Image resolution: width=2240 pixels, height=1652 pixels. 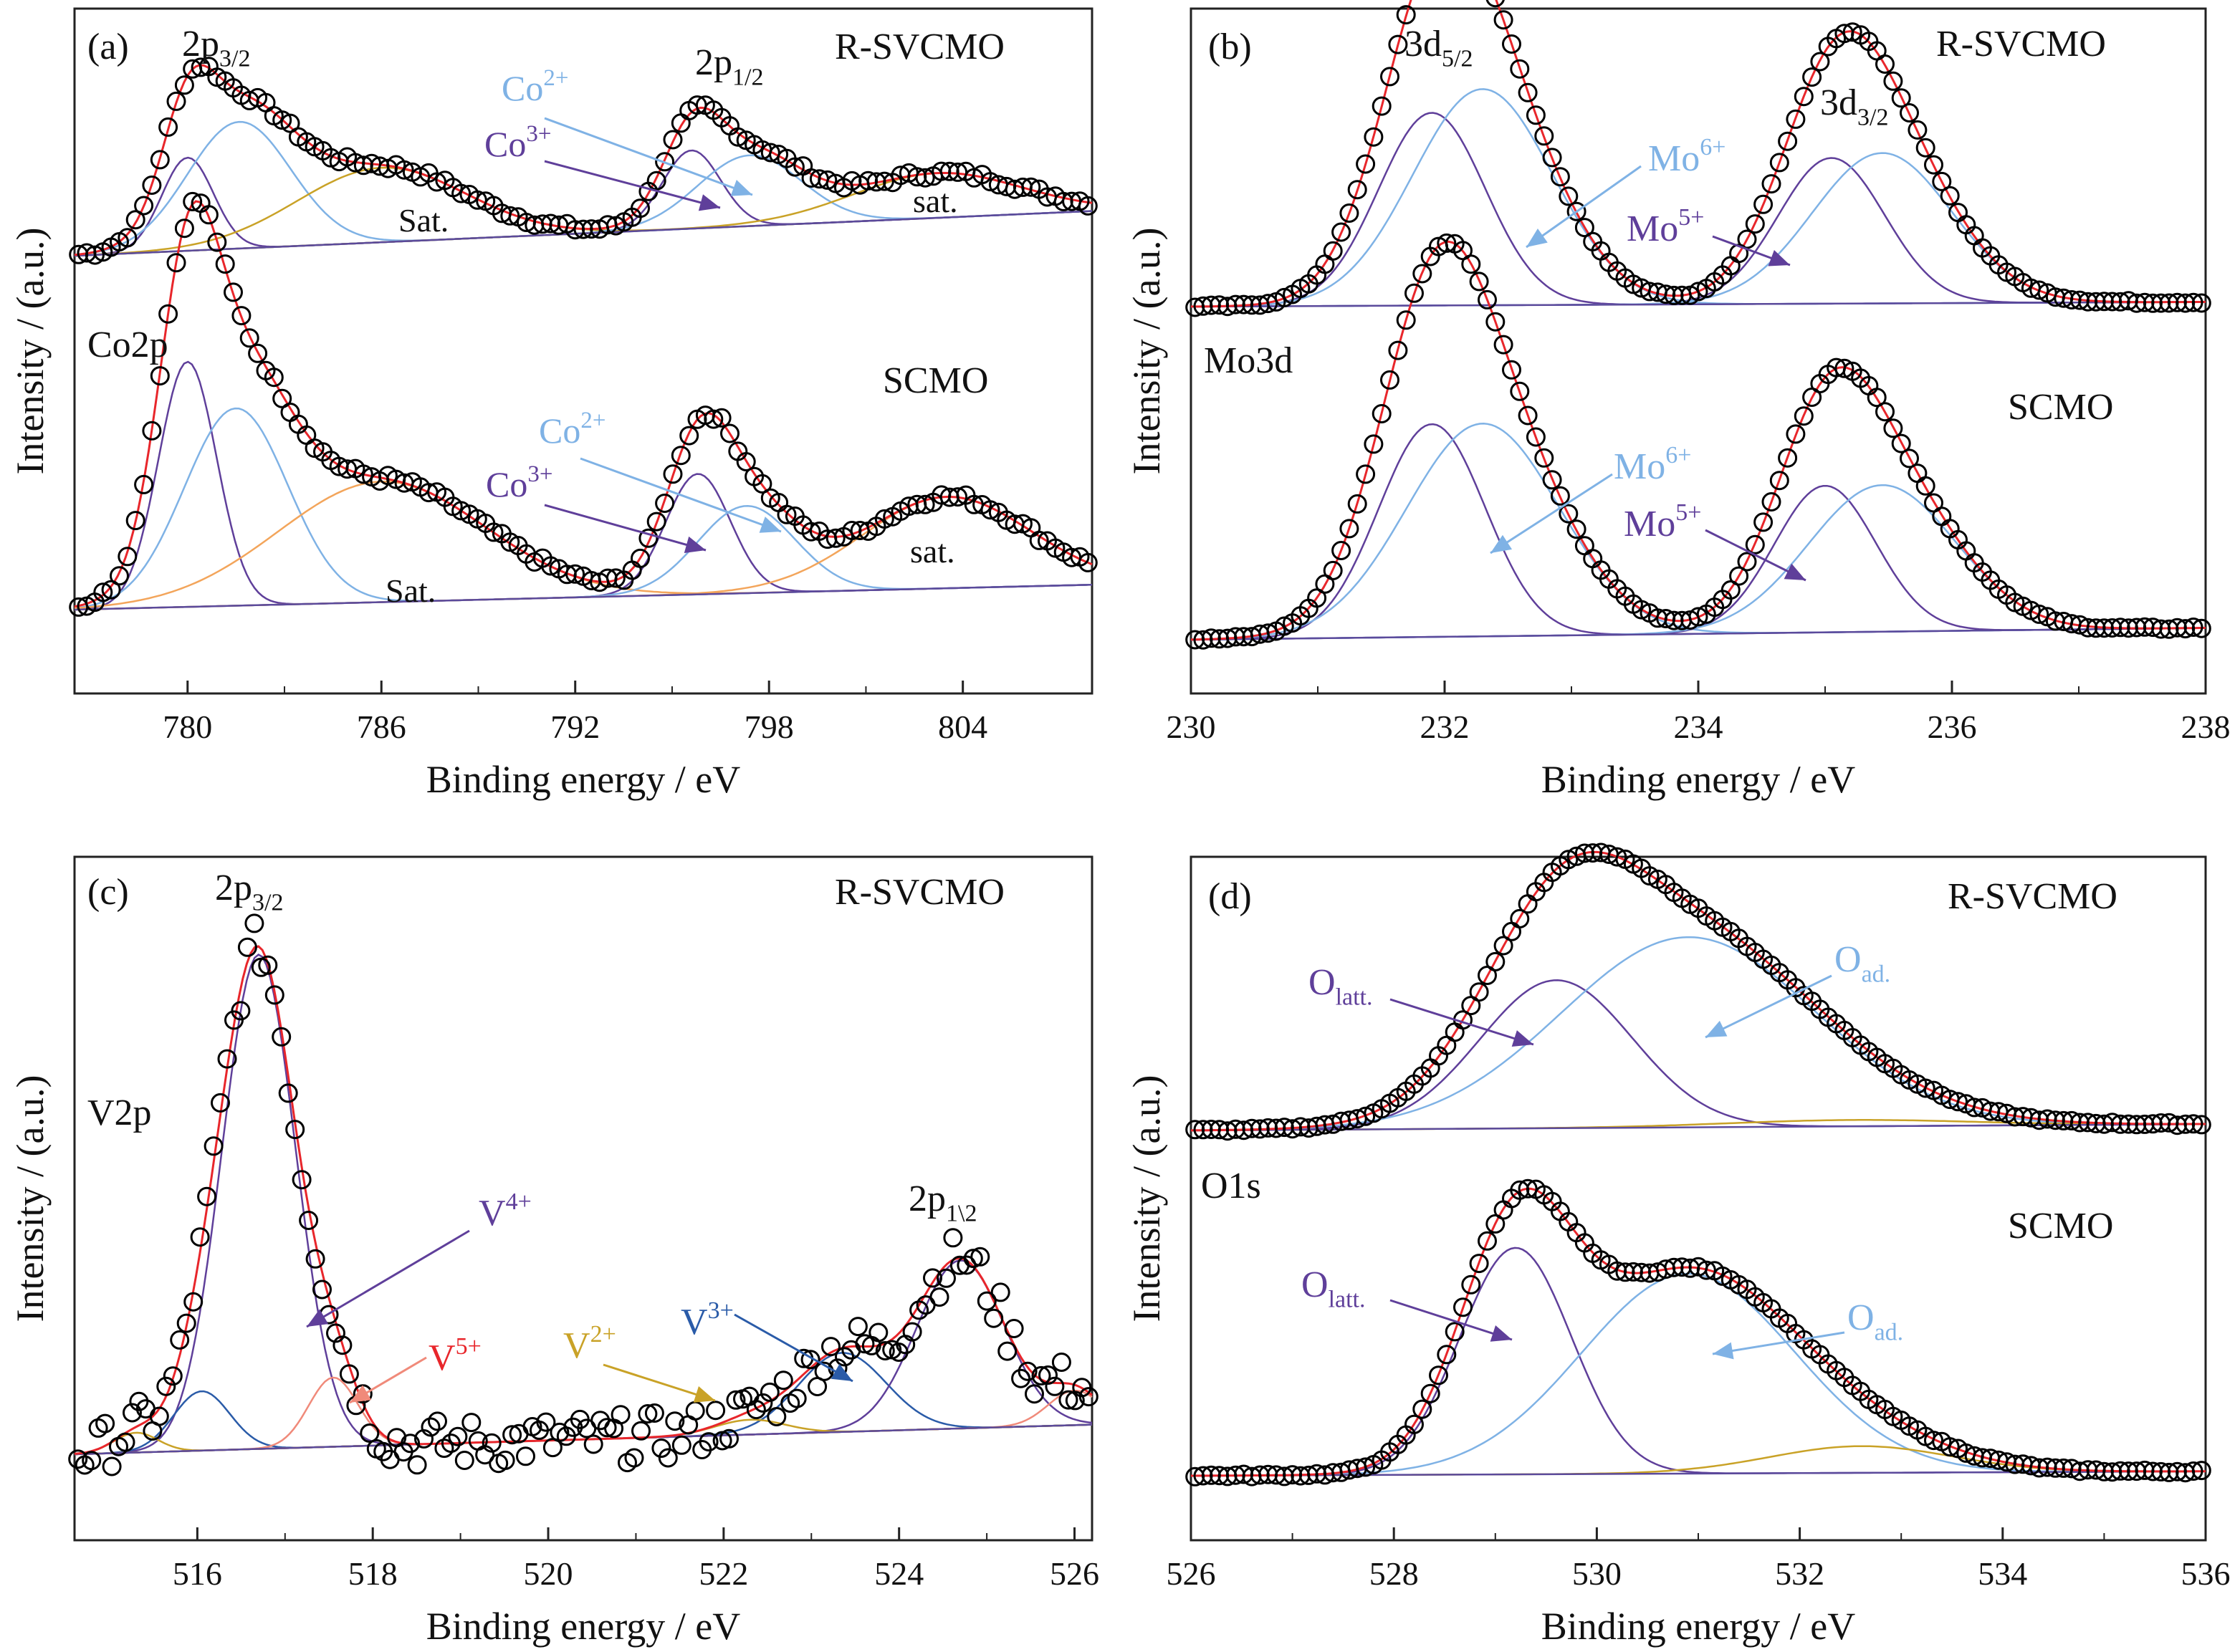 What do you see at coordinates (1953, 727) in the screenshot?
I see `x-tick-label: 236` at bounding box center [1953, 727].